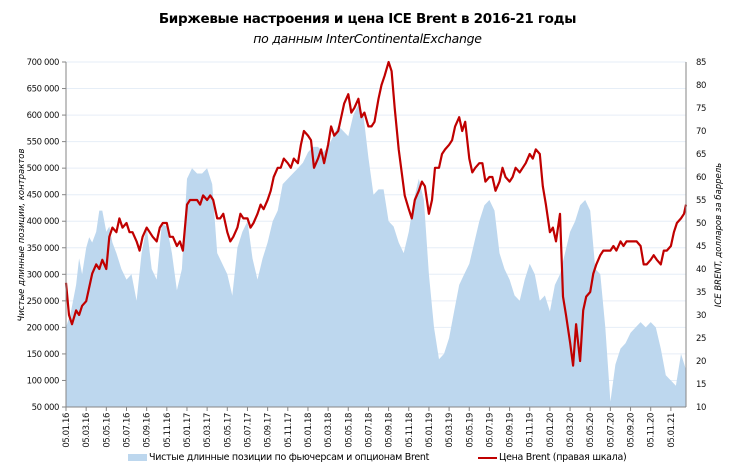 This screenshot has height=474, width=735. Describe the element at coordinates (43, 275) in the screenshot. I see `left-tick-label: 300 000` at that location.